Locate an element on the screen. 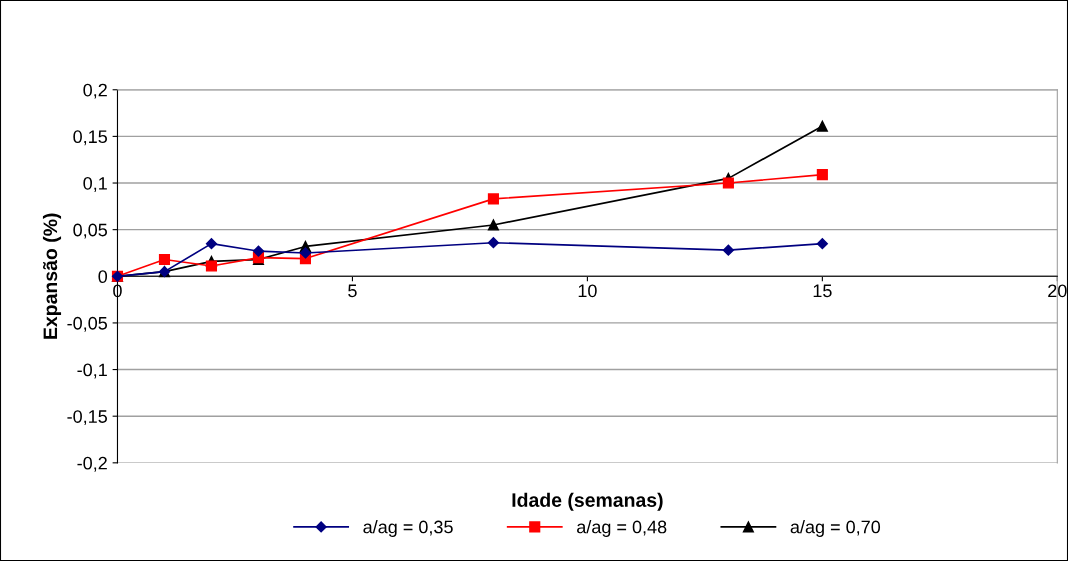 Image resolution: width=1068 pixels, height=561 pixels. y-tick-label: 0,15 is located at coordinates (90, 138).